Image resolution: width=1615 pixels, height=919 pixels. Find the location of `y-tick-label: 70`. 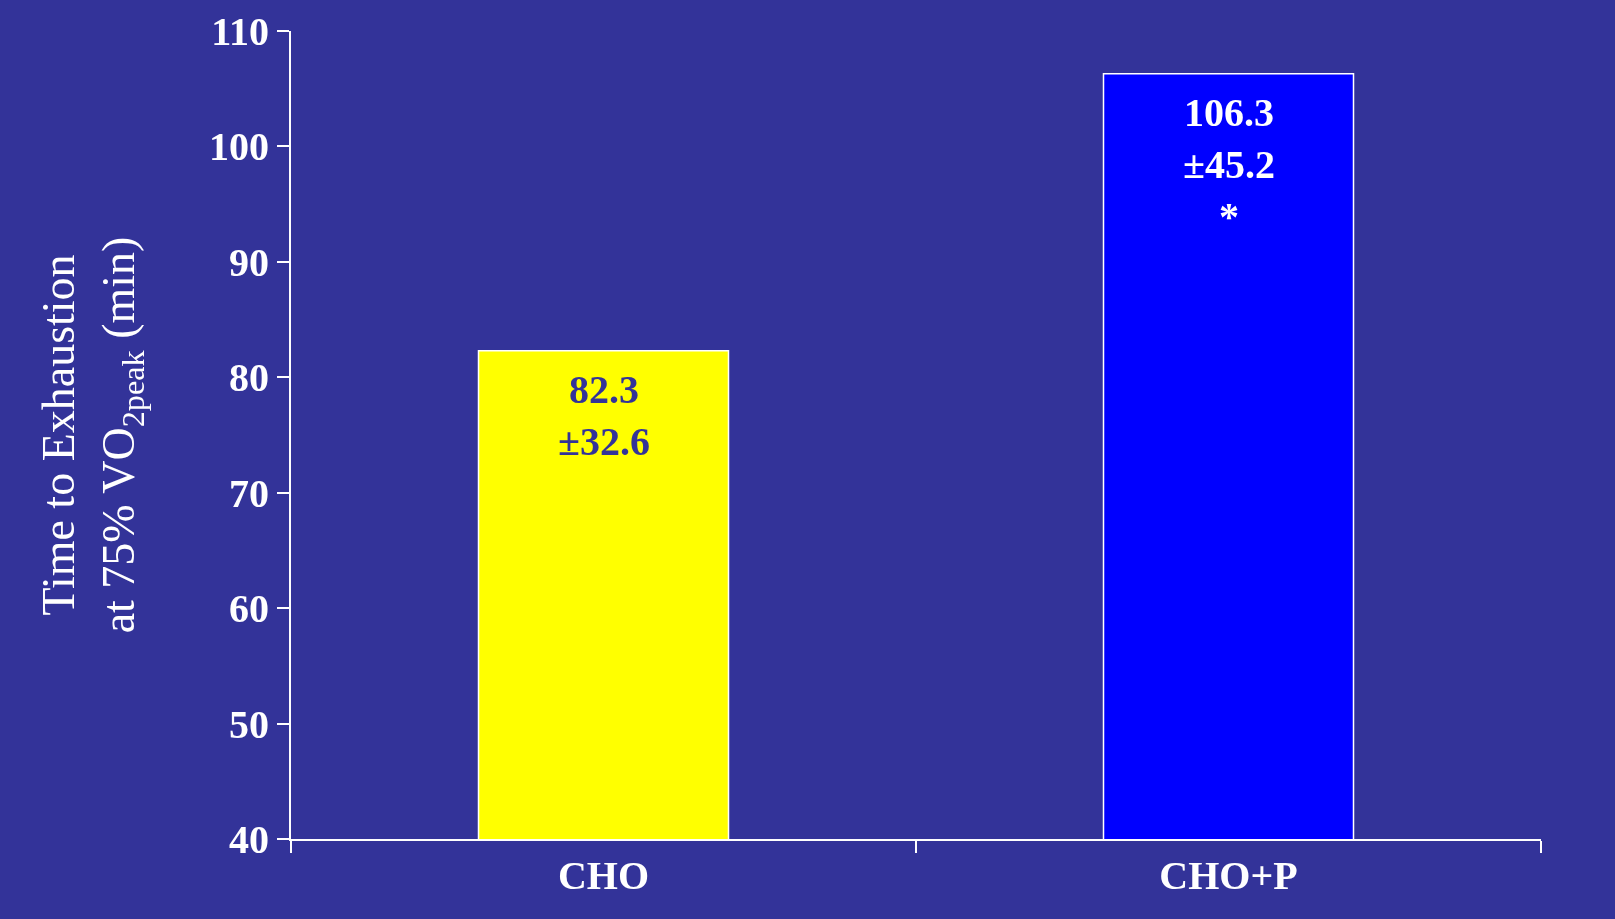

y-tick-label: 70 is located at coordinates (249, 493).